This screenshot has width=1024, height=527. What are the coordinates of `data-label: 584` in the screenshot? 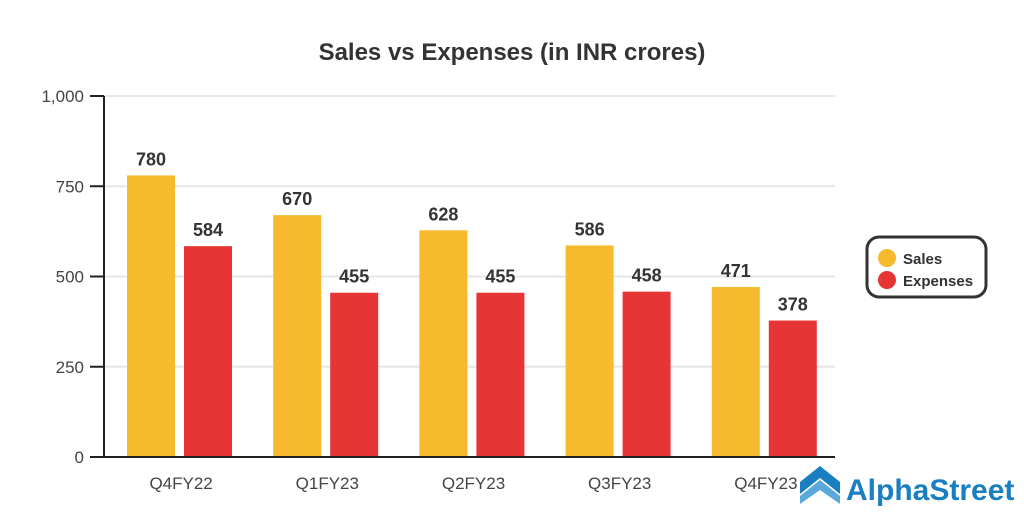 It's located at (208, 230).